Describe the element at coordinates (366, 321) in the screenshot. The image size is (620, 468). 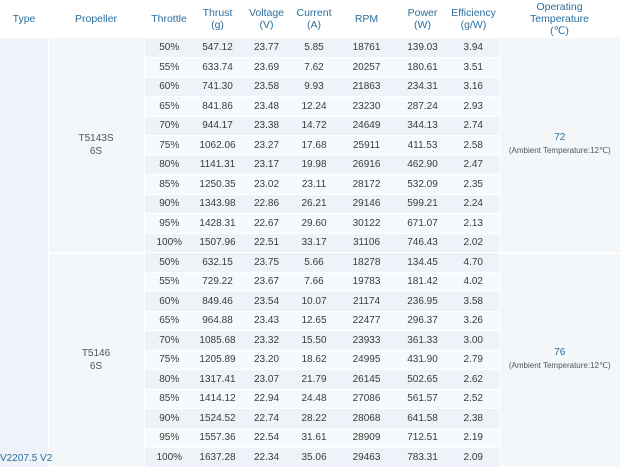
I see `rpm-cell: 22477` at that location.